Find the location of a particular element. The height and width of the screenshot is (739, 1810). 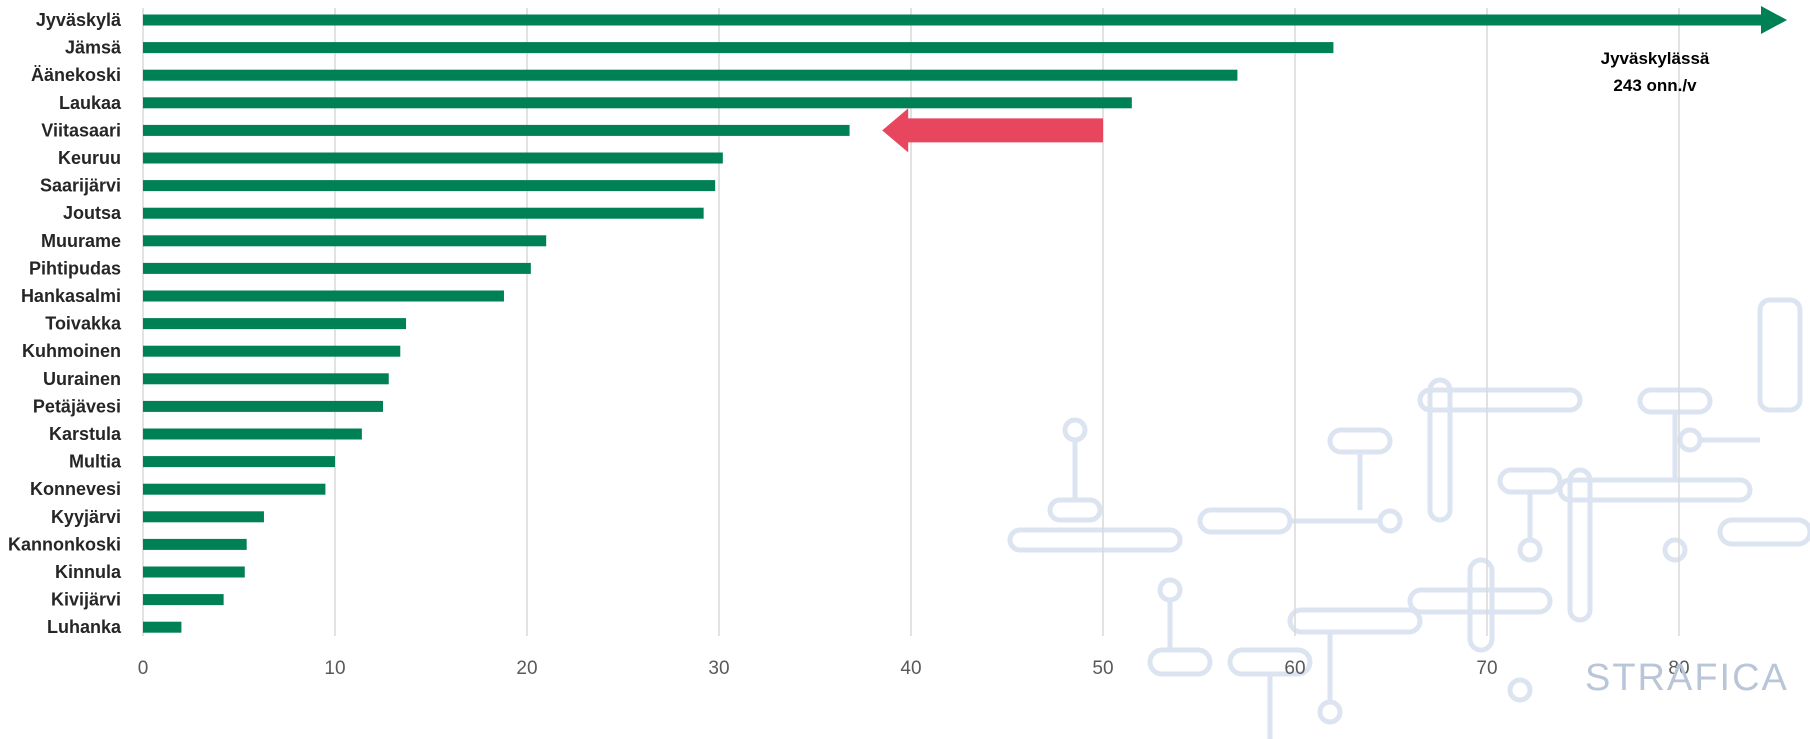

x-tick-label: 10 is located at coordinates (334, 668).